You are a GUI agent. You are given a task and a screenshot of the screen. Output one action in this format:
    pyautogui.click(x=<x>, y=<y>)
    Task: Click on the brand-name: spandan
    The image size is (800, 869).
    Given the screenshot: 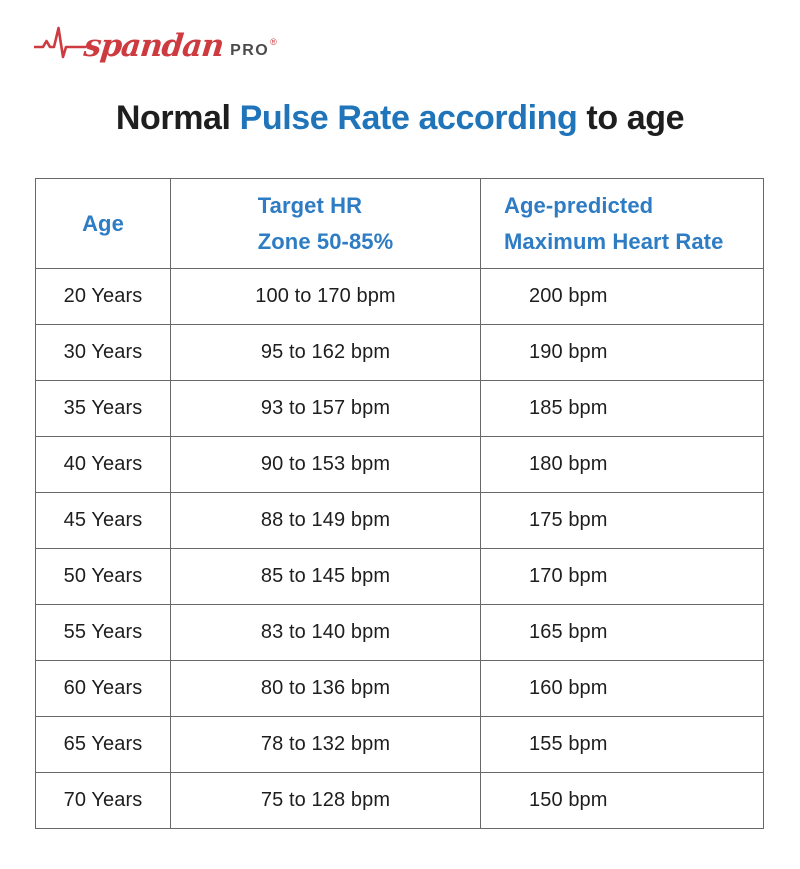 What is the action you would take?
    pyautogui.click(x=154, y=46)
    